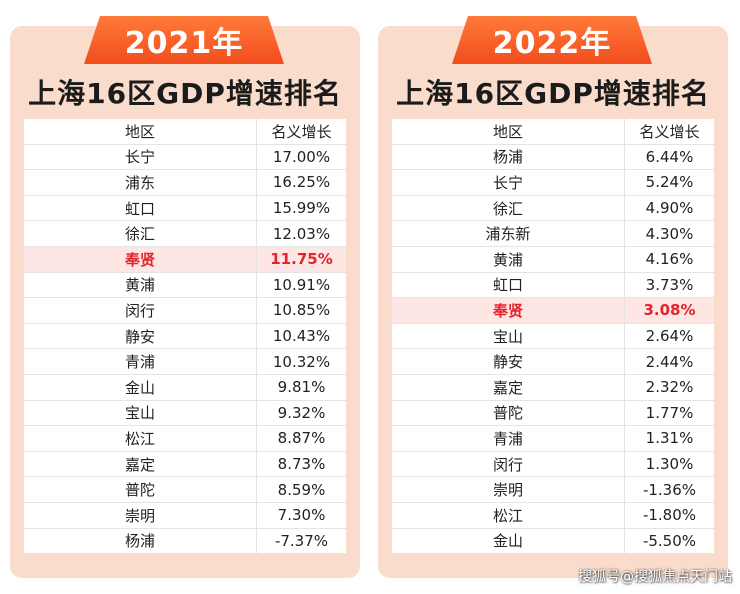  I want to click on growth-cell: -1.80%, so click(669, 515).